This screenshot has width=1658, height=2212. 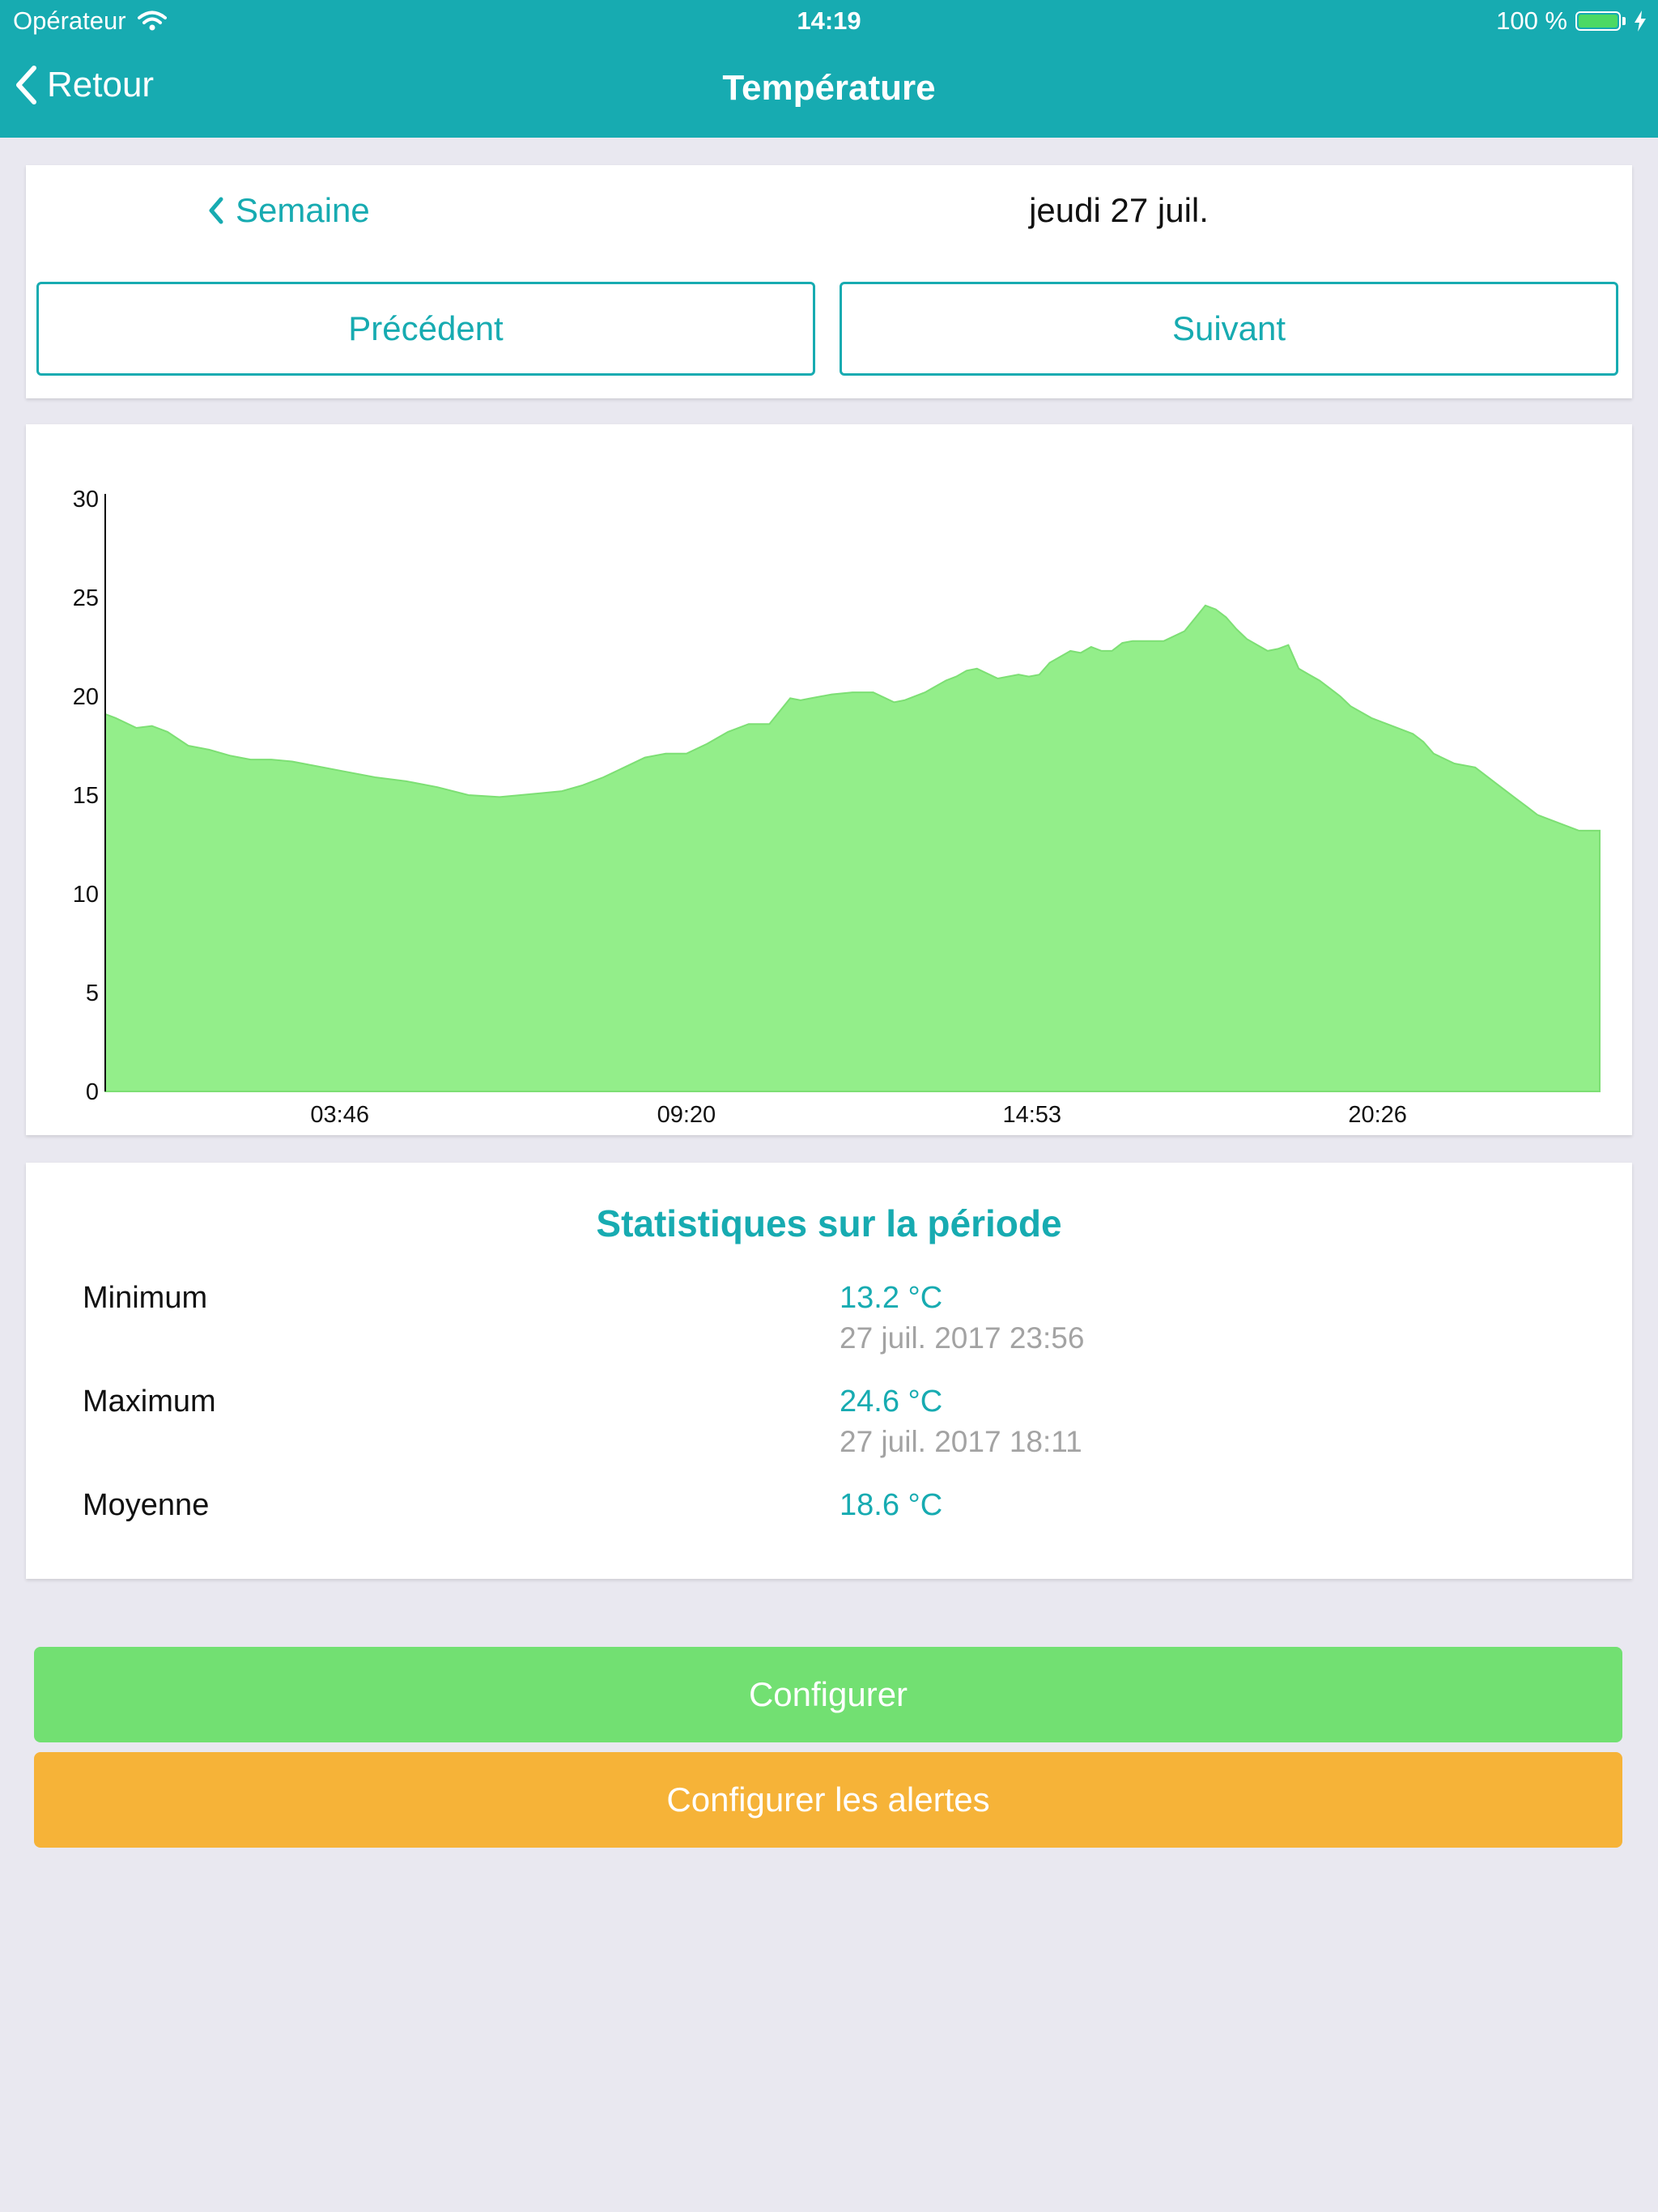 I want to click on back-button: Retour, so click(x=84, y=85).